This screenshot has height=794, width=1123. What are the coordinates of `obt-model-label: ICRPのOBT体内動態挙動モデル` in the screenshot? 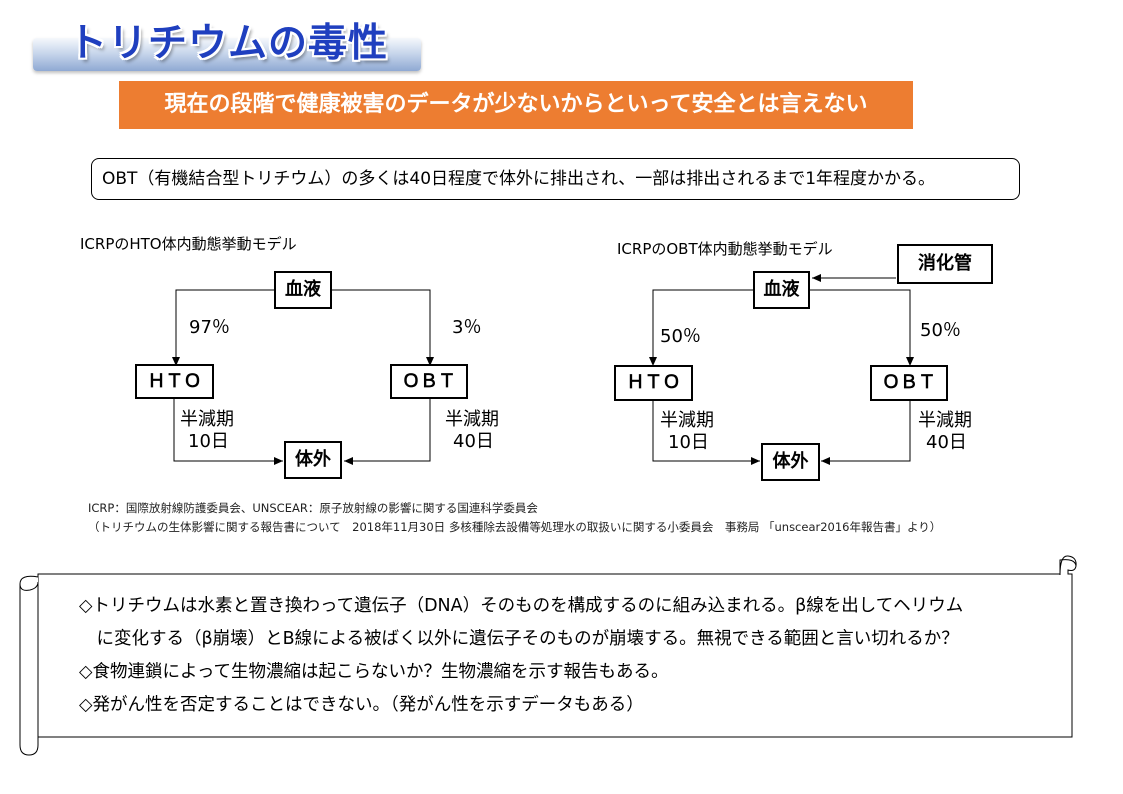 It's located at (725, 249).